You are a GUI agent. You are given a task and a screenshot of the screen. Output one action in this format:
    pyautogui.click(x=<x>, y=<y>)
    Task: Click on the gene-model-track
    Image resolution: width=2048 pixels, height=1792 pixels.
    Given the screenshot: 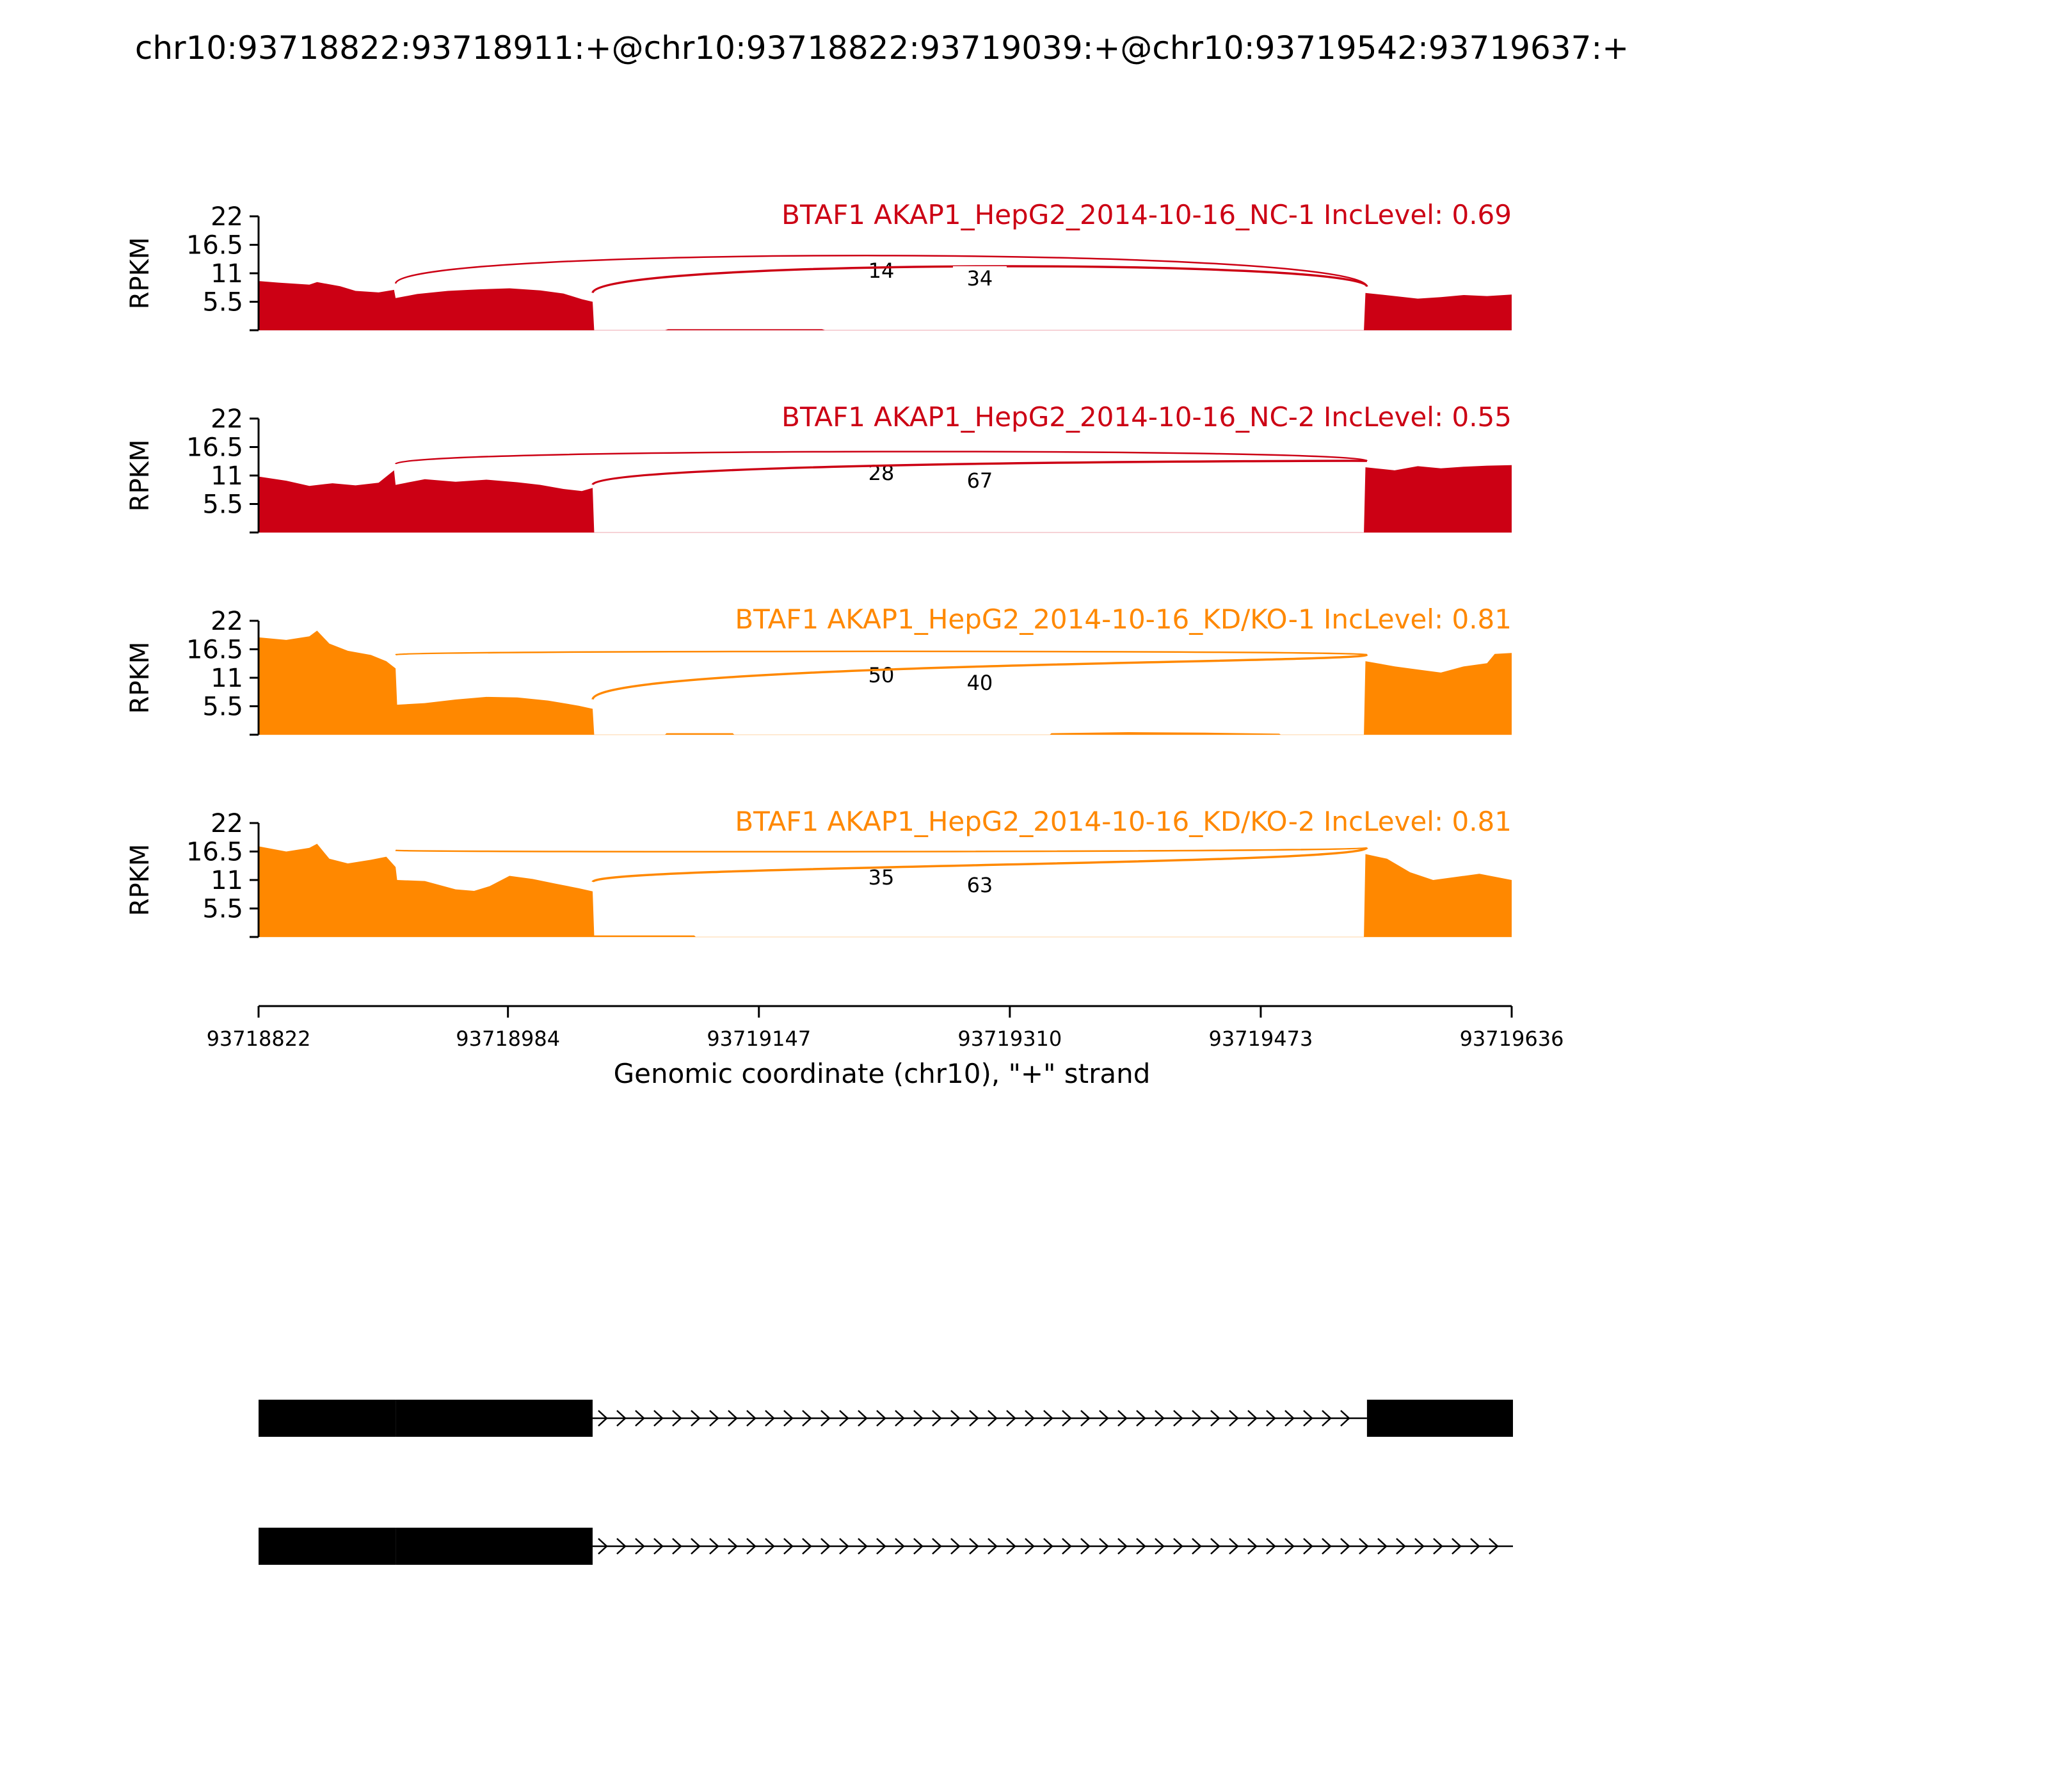 What is the action you would take?
    pyautogui.click(x=886, y=1482)
    